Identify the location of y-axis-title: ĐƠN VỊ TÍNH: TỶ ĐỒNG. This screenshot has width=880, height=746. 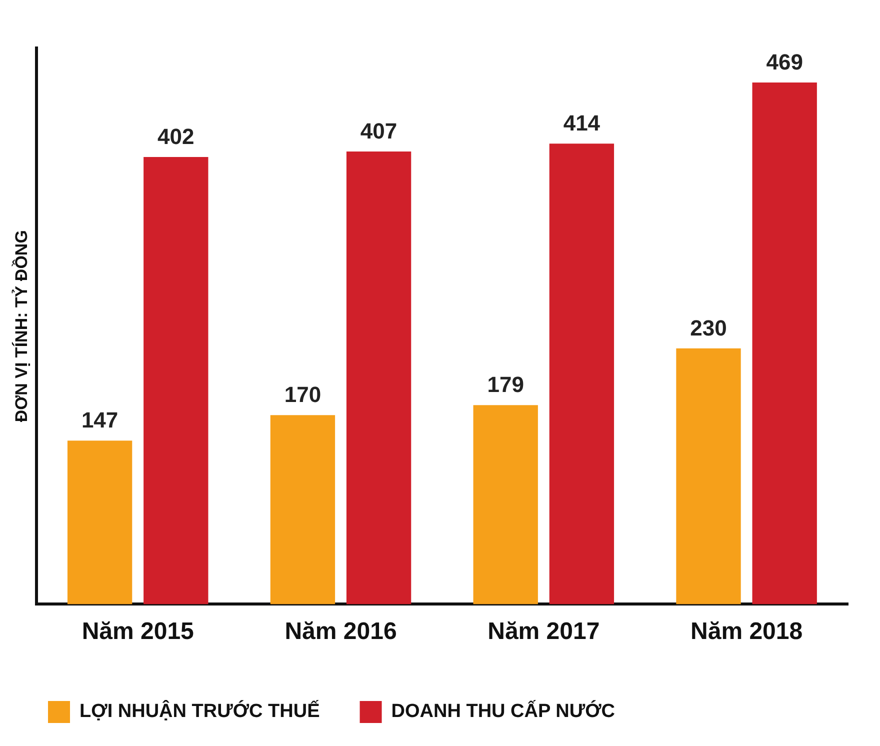
(20, 326).